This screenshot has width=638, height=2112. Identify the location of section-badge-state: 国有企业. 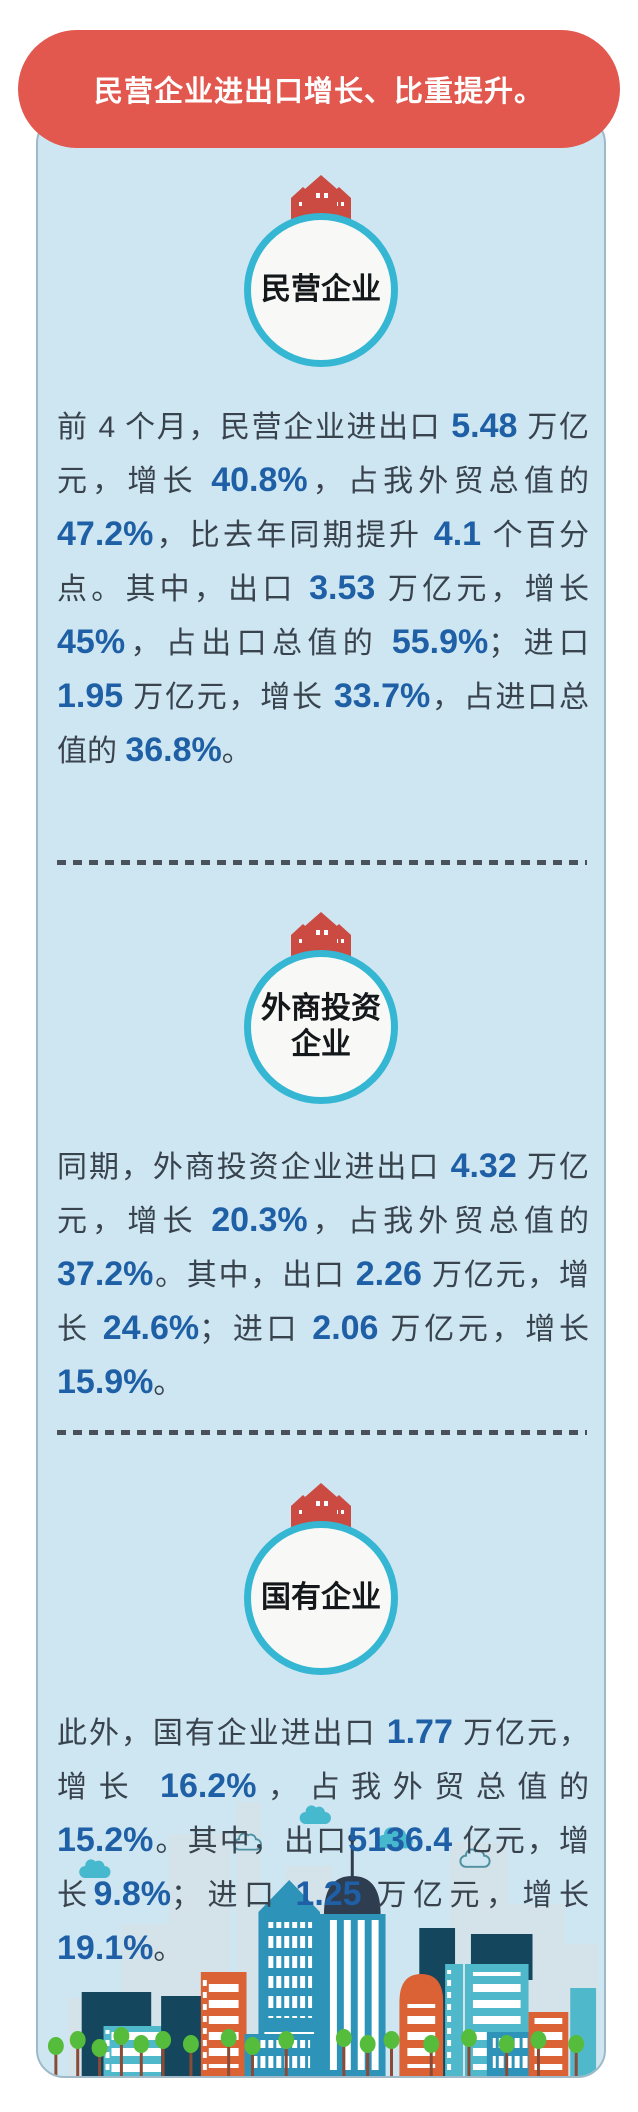
(321, 1578).